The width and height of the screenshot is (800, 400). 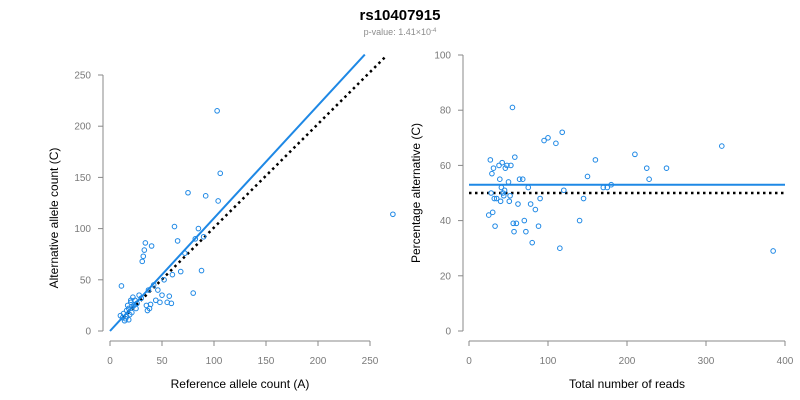 I want to click on chart-title: rs10407915, so click(x=400, y=15).